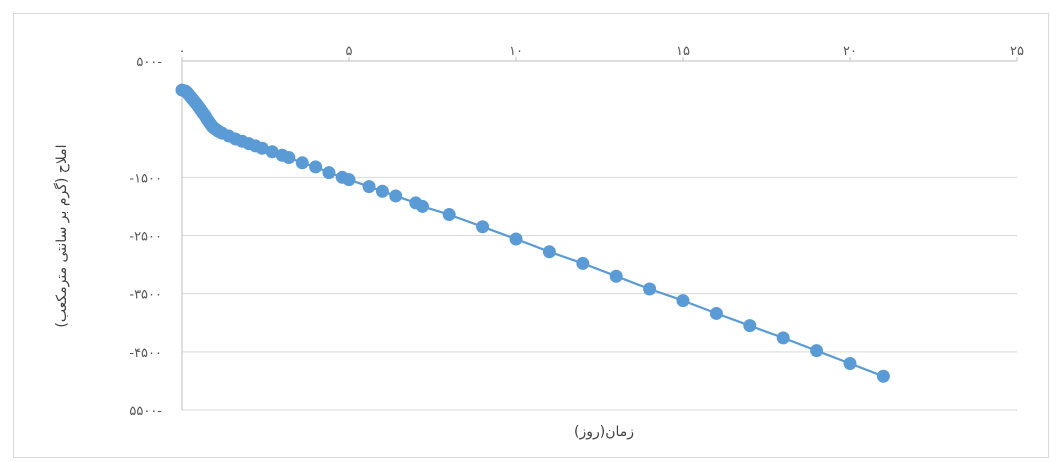 The width and height of the screenshot is (1051, 461). I want to click on y-tick-label-3: -۳۵۰۰, so click(145, 295).